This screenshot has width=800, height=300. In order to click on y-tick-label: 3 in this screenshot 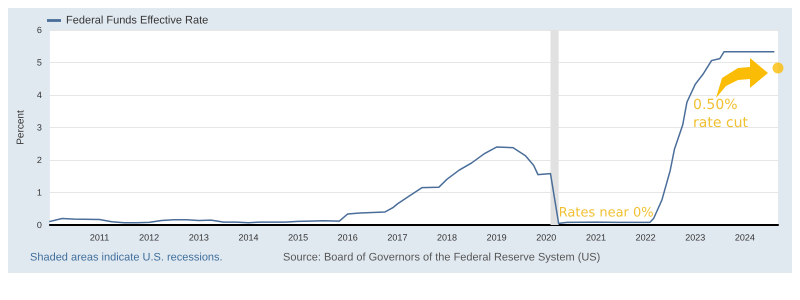, I will do `click(39, 127)`.